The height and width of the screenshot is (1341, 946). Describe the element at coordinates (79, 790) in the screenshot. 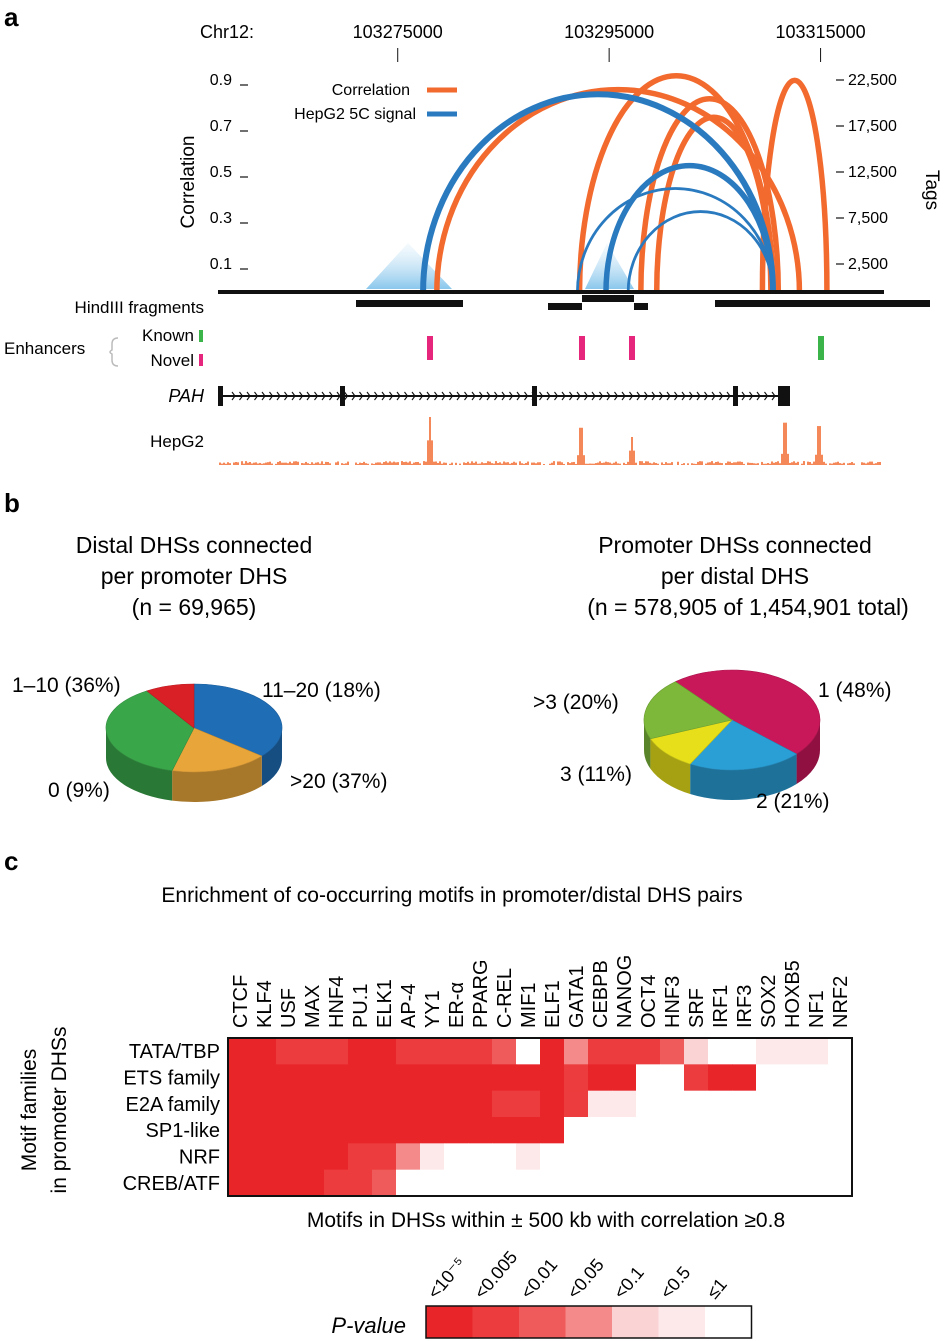

I see `pie-left-label-0: 0 (9%)` at that location.